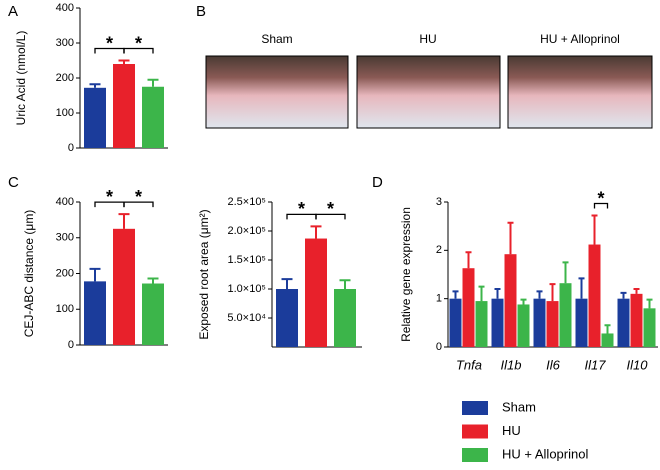 Image resolution: width=660 pixels, height=470 pixels. What do you see at coordinates (427, 39) in the screenshot?
I see `photo-label: HU` at bounding box center [427, 39].